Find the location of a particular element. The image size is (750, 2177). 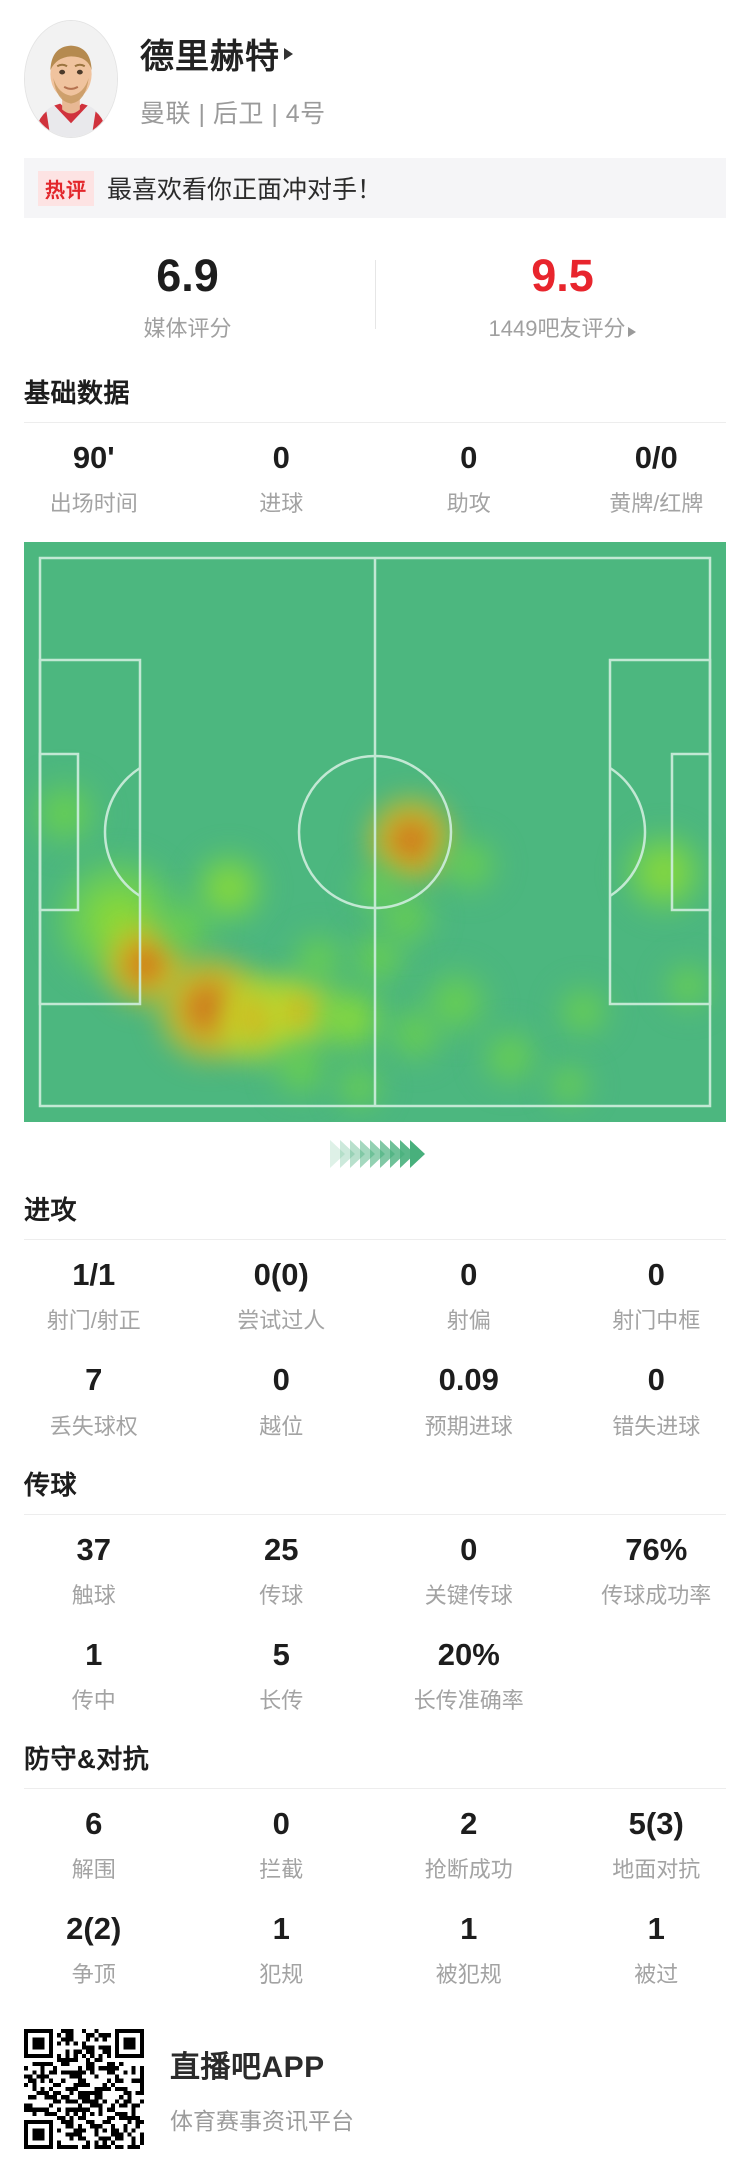

stat-row: 1/1 射门/射正 0(0) 尝试过人 0 射偏 0 射门中框 is located at coordinates (375, 1292).